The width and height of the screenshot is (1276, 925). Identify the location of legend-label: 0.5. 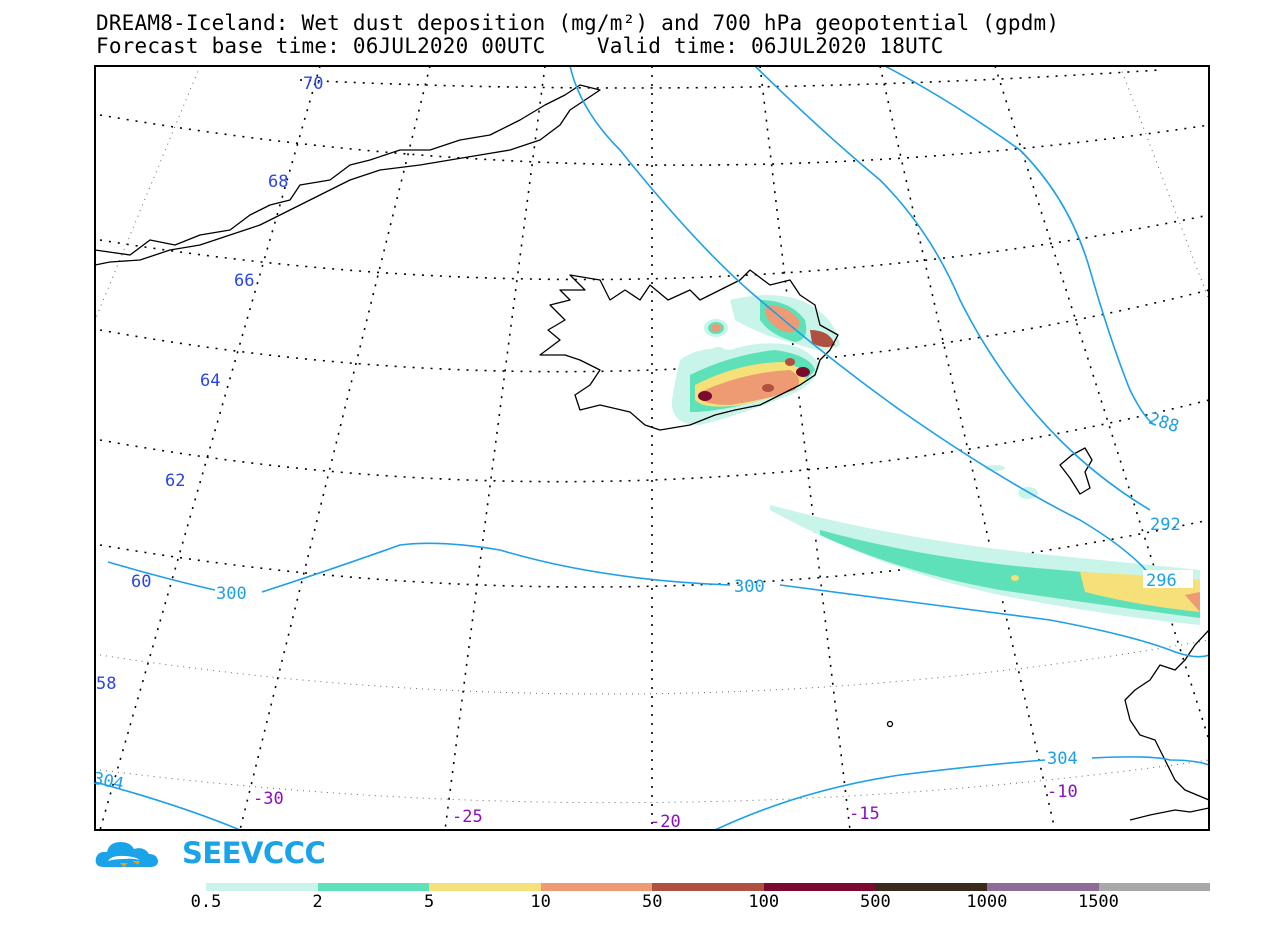
(206, 902).